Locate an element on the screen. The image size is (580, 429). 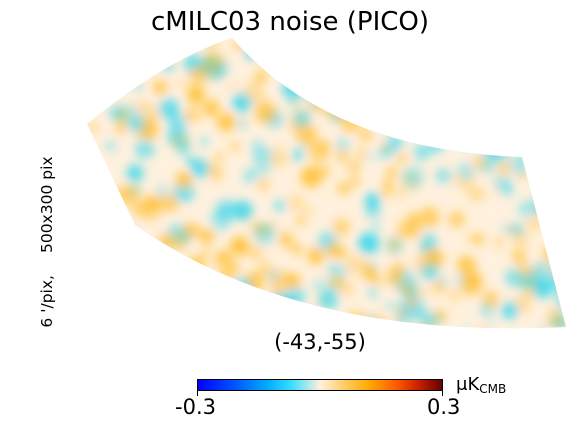
coordinate-label: (-43,-55) is located at coordinates (320, 342).